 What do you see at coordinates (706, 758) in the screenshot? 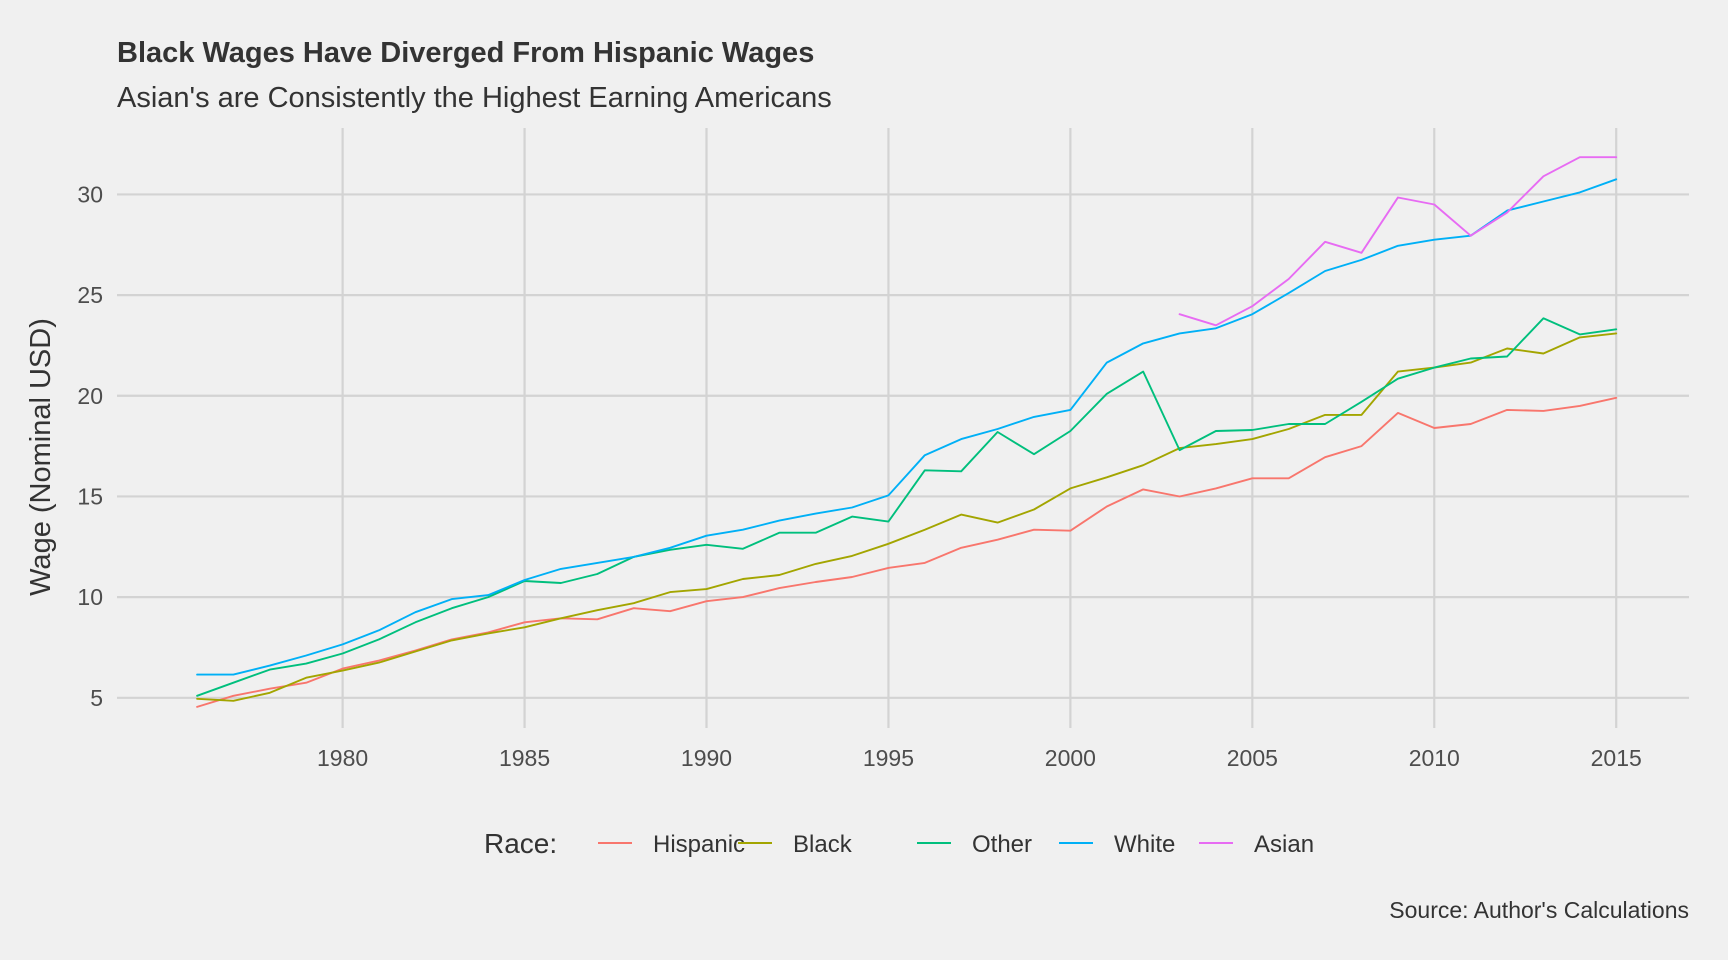
I see `x-tick-label-1990: 1990` at bounding box center [706, 758].